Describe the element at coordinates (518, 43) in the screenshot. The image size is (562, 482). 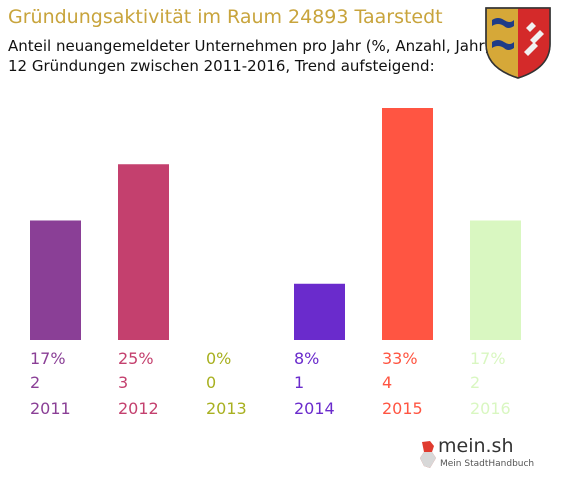
I see `coat-of-arms-icon` at that location.